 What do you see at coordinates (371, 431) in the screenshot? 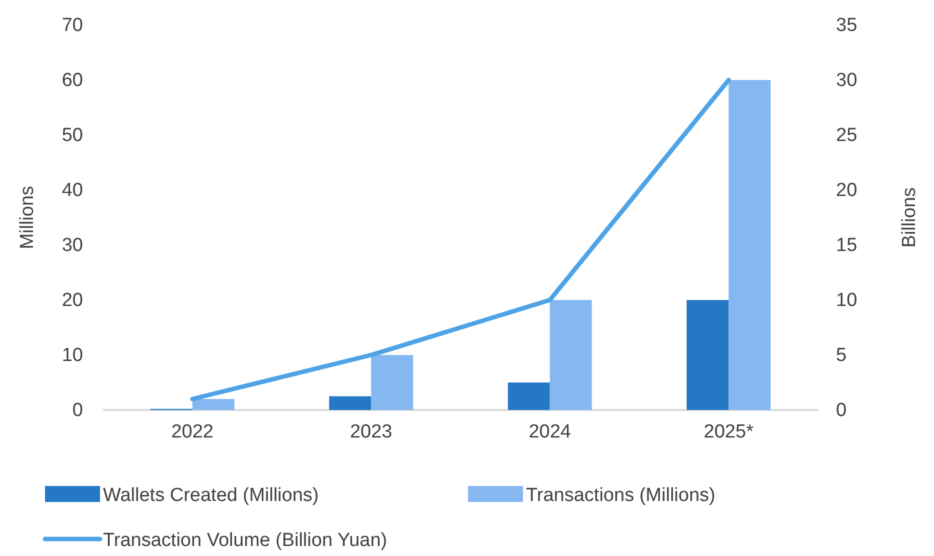
I see `x-tick-label: 2023` at bounding box center [371, 431].